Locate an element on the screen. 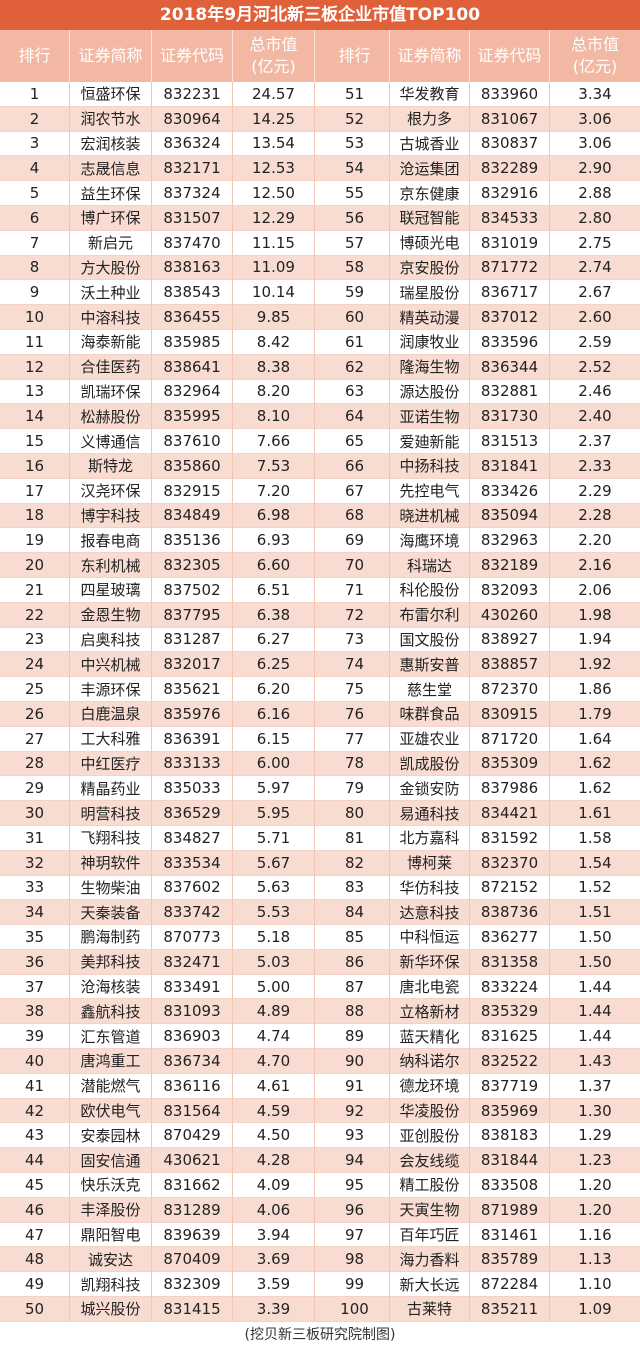 The image size is (640, 1349). cell-code: 831730 is located at coordinates (510, 417).